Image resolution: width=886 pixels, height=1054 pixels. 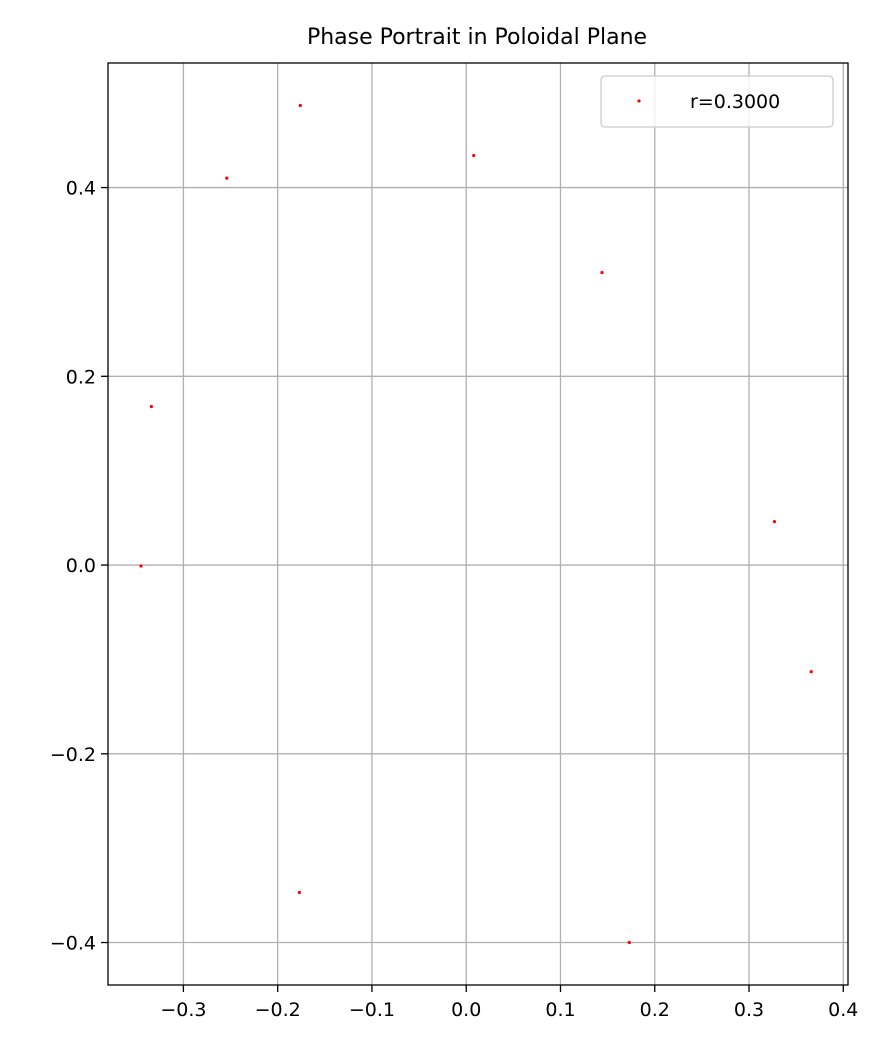 What do you see at coordinates (639, 101) in the screenshot?
I see `legend-marker` at bounding box center [639, 101].